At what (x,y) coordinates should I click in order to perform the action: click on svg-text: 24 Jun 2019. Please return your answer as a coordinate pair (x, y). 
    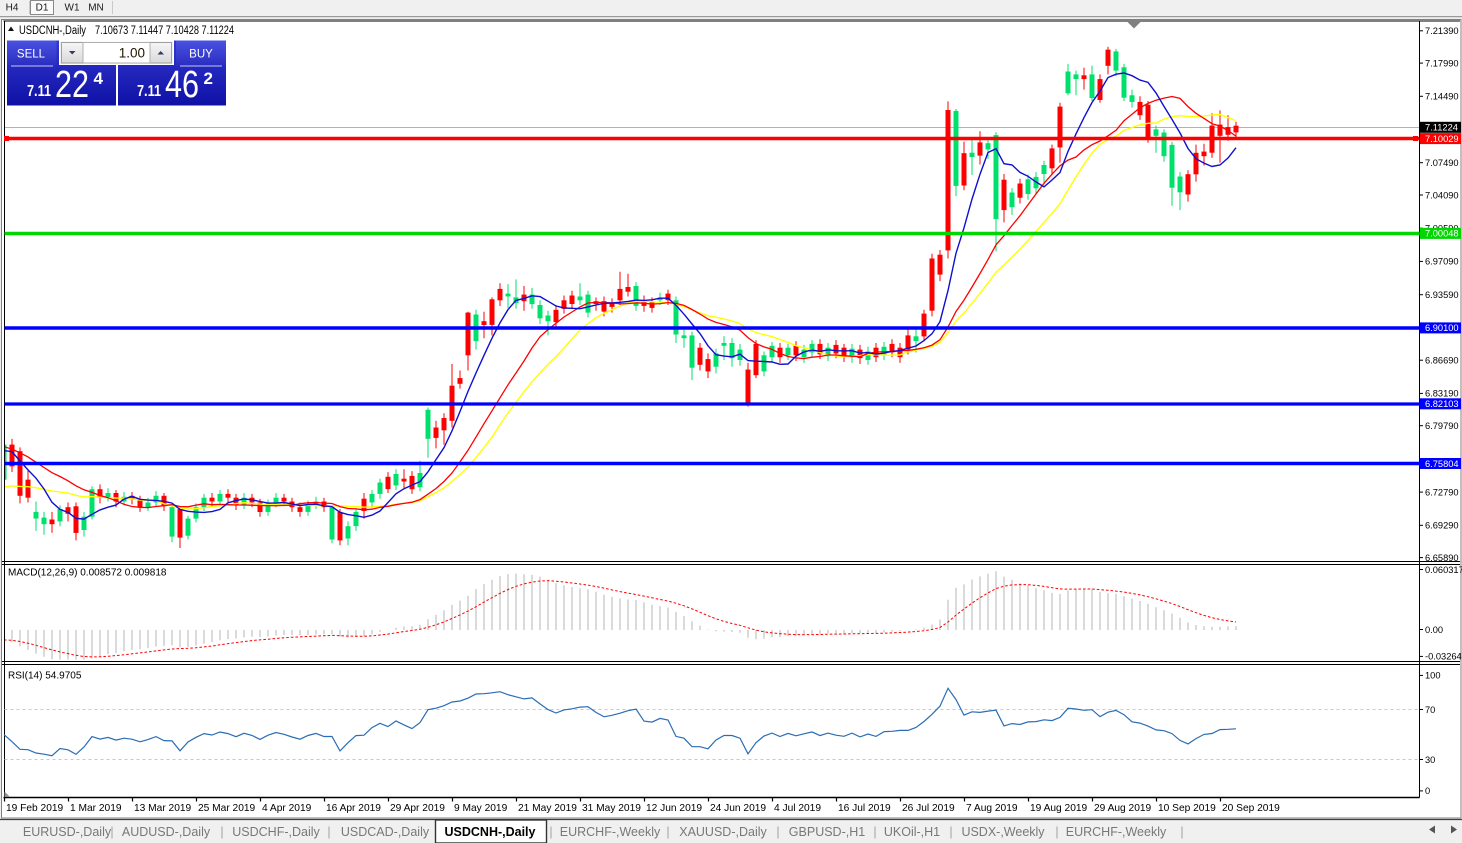
    Looking at the image, I should click on (738, 808).